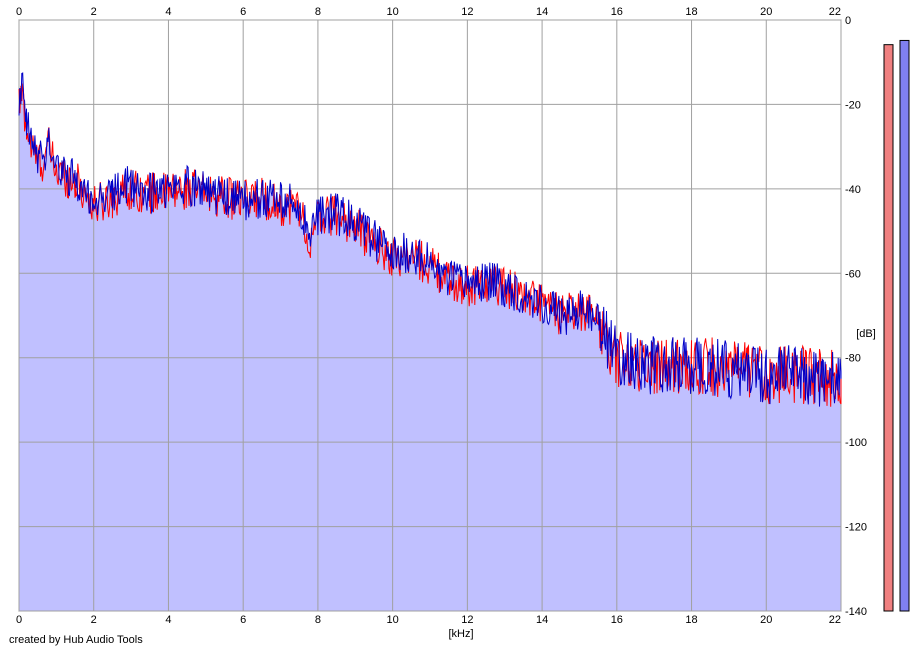 The width and height of the screenshot is (924, 657). I want to click on level-meters, so click(896, 325).